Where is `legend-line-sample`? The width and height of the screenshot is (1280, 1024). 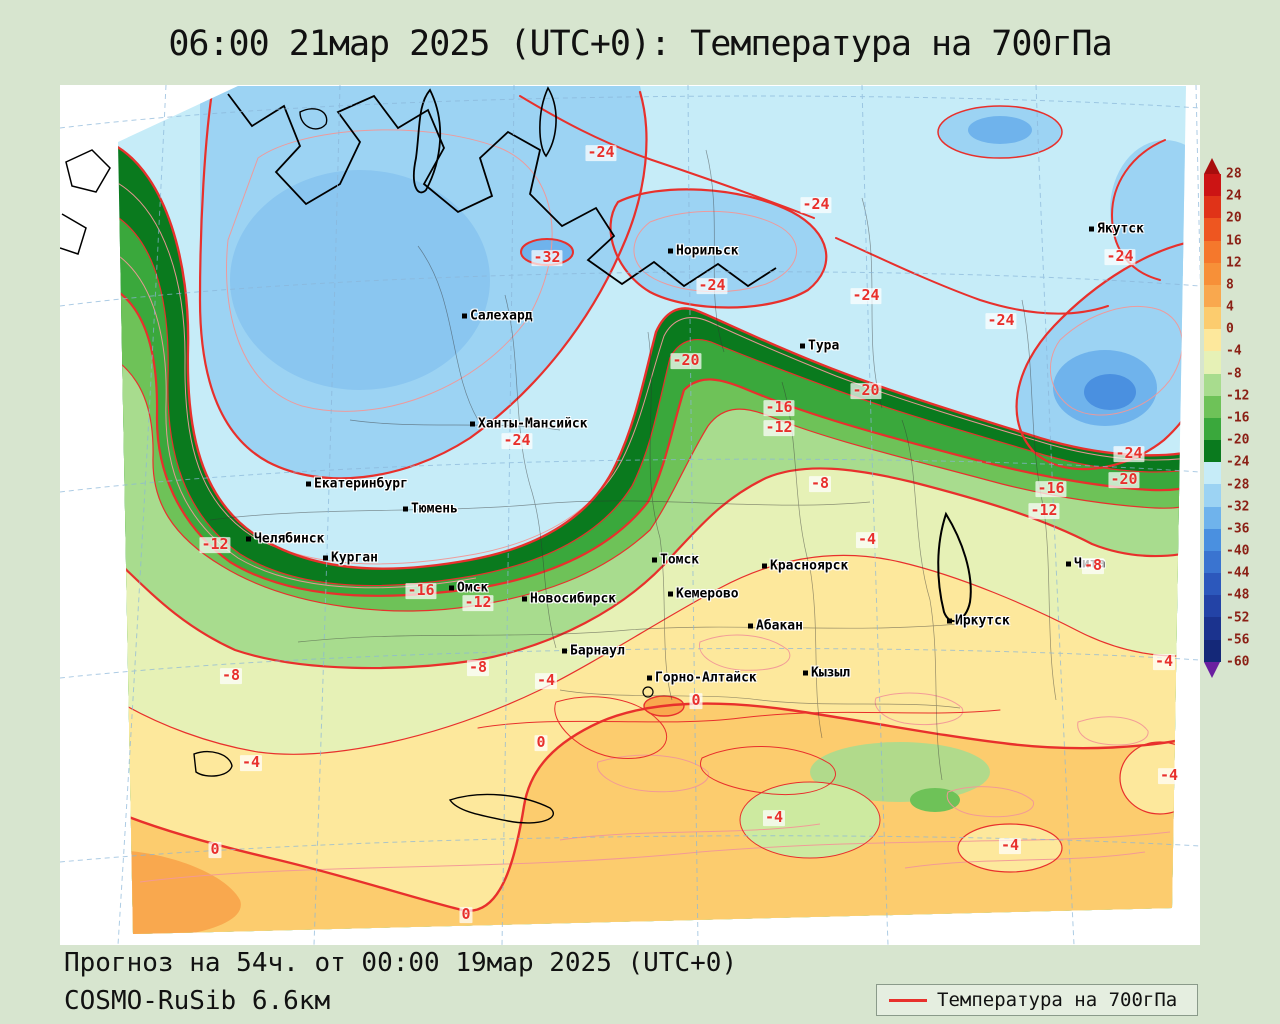 legend-line-sample is located at coordinates (908, 1000).